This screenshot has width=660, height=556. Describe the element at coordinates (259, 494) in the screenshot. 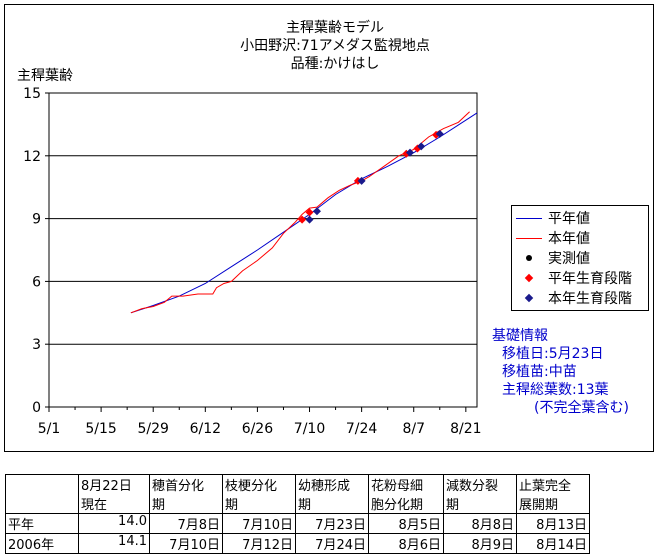

I see `table-header-cell: 枝梗分化期` at that location.